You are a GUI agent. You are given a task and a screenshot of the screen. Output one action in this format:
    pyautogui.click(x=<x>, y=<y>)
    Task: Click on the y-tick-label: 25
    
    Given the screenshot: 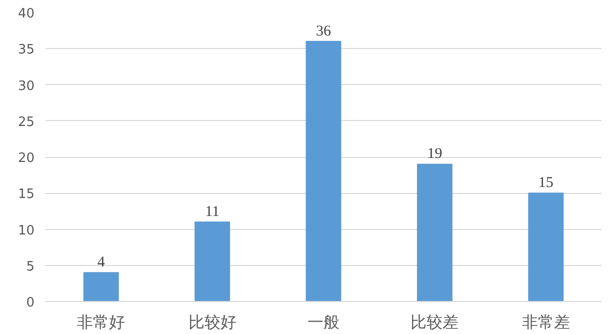 What is the action you would take?
    pyautogui.click(x=26, y=122)
    